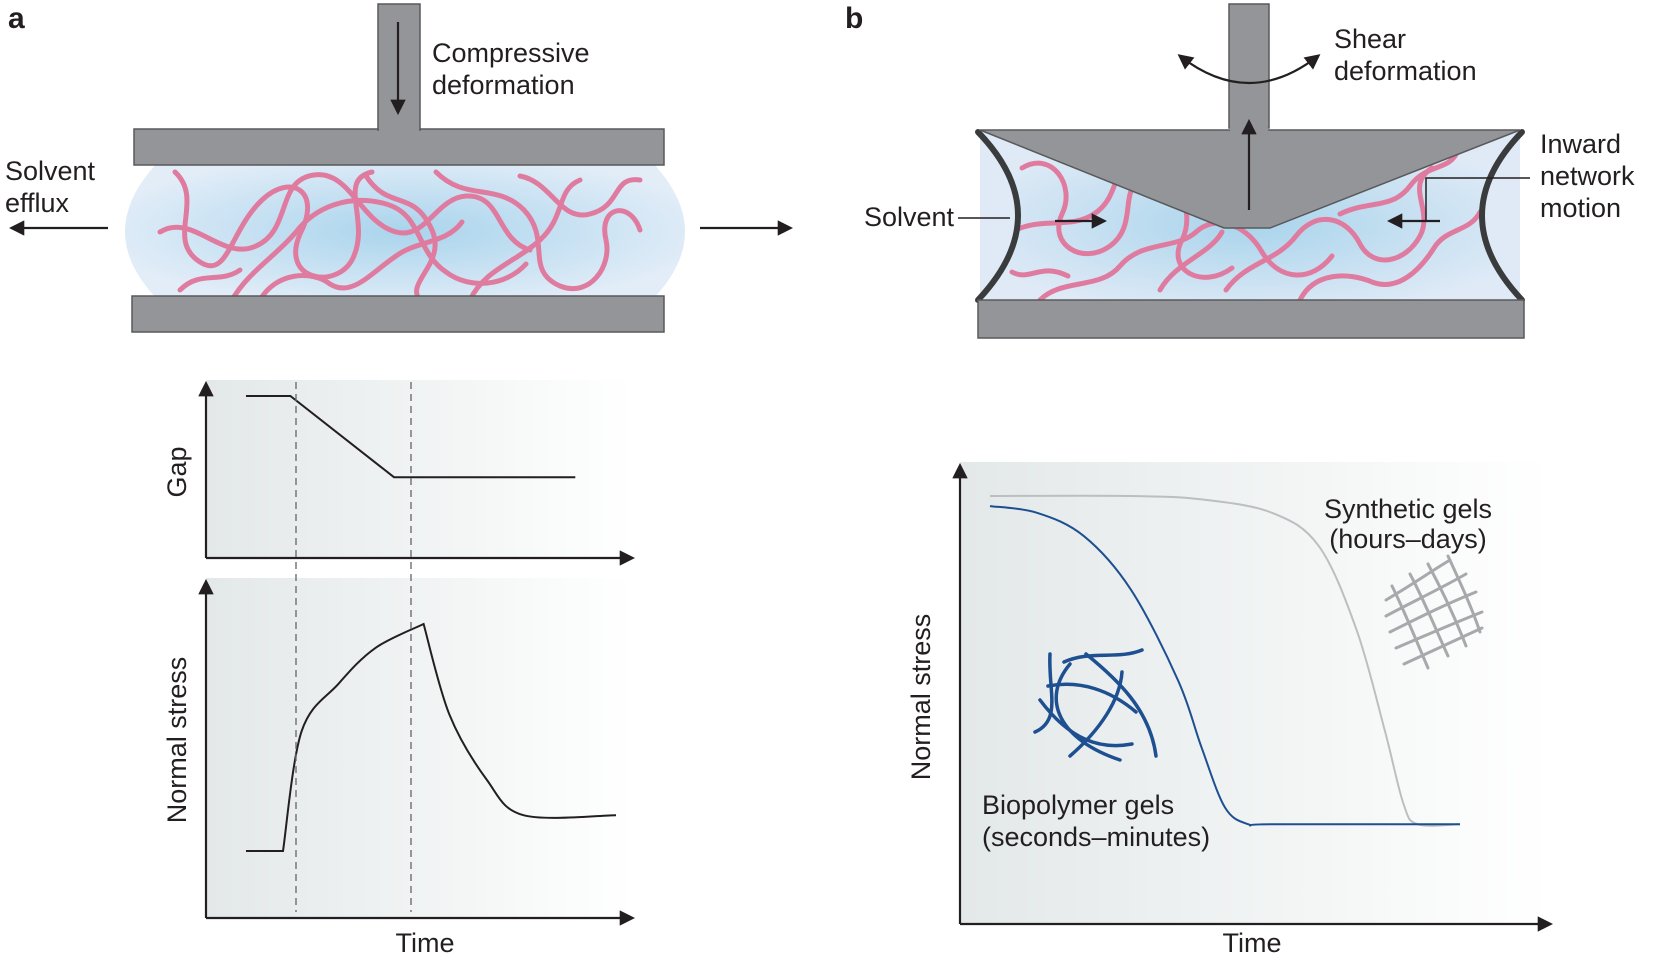 This screenshot has width=1654, height=969. Describe the element at coordinates (1477, 199) in the screenshot. I see `inward-motion-leader` at that location.